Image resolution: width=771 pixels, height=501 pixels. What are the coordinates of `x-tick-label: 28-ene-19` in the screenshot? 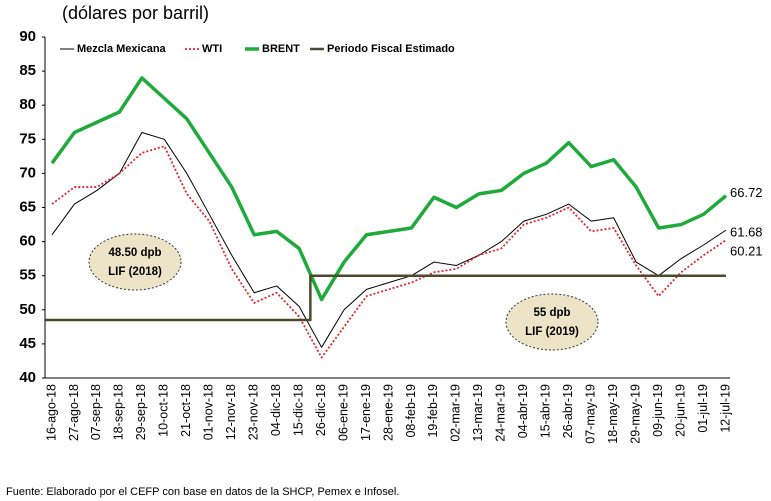 It's located at (388, 412).